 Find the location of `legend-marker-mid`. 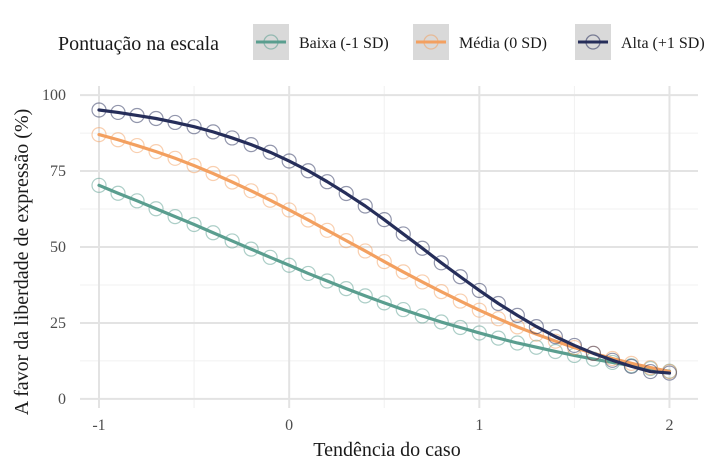

legend-marker-mid is located at coordinates (431, 42).